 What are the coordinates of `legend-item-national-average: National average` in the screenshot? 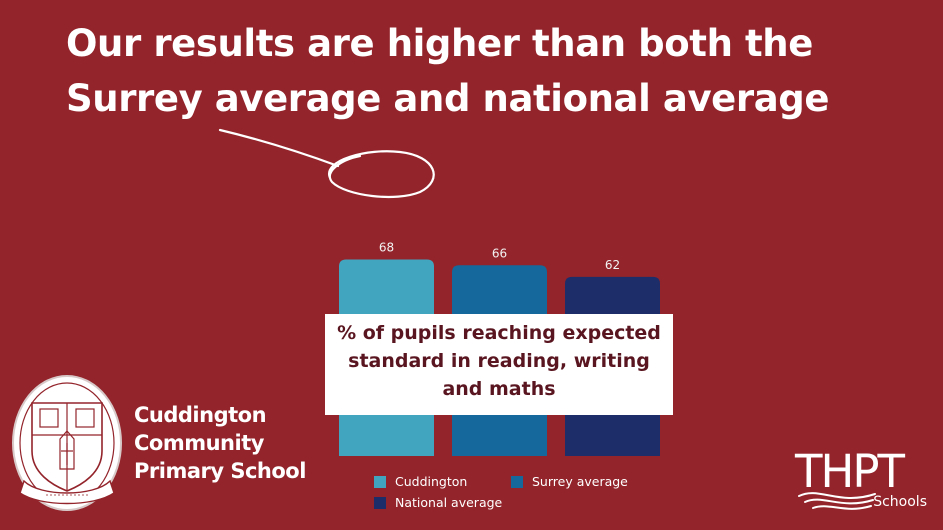 It's located at (438, 503).